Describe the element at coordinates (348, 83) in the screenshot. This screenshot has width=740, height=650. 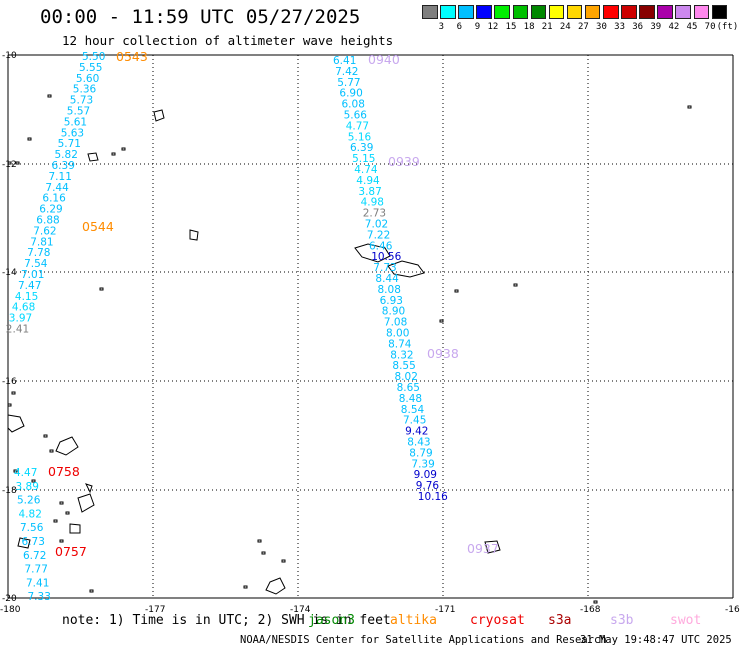
I see `swh-value: 5.77` at that location.